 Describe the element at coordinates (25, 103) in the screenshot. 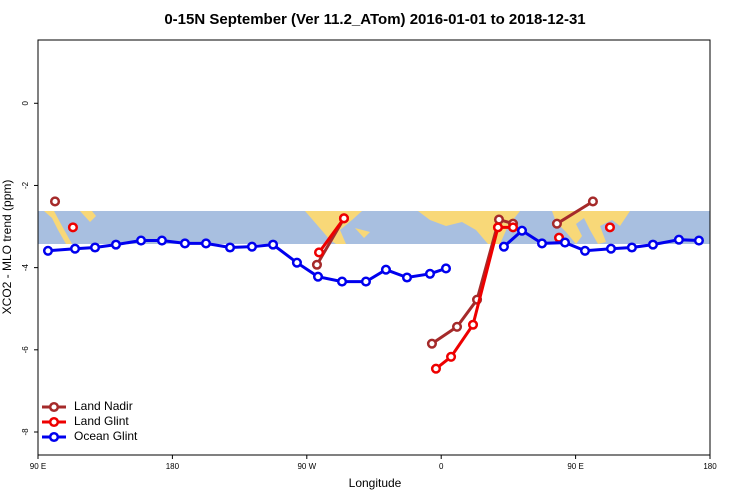

I see `y-tick-label: 0` at that location.